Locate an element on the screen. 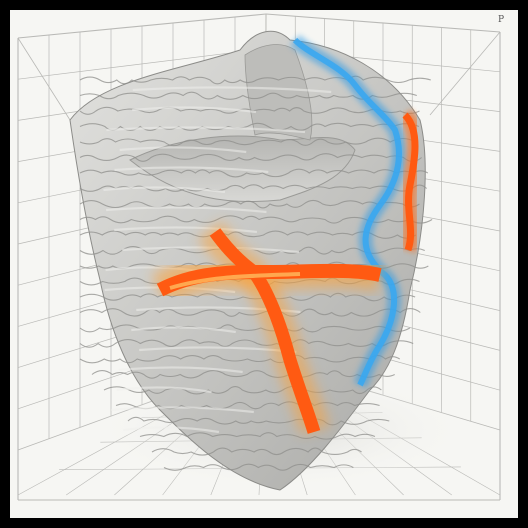 This screenshot has height=528, width=528. blue-vein is located at coordinates (348, 211).